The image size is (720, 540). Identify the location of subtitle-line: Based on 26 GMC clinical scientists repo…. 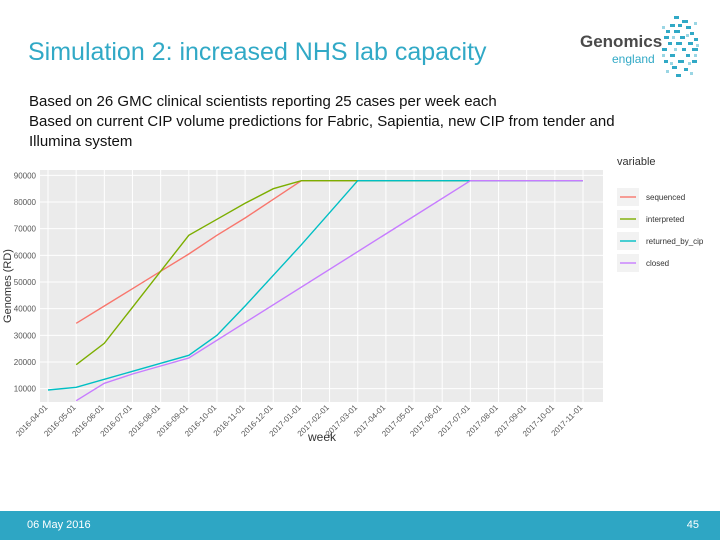
(263, 101).